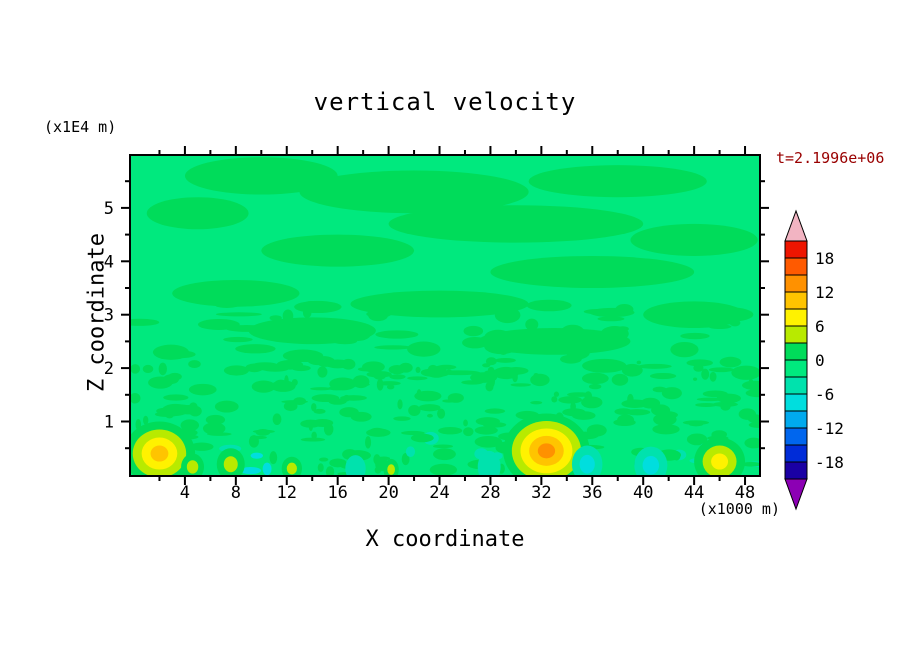  Describe the element at coordinates (820, 360) in the screenshot. I see `colorbar-label: 0` at that location.